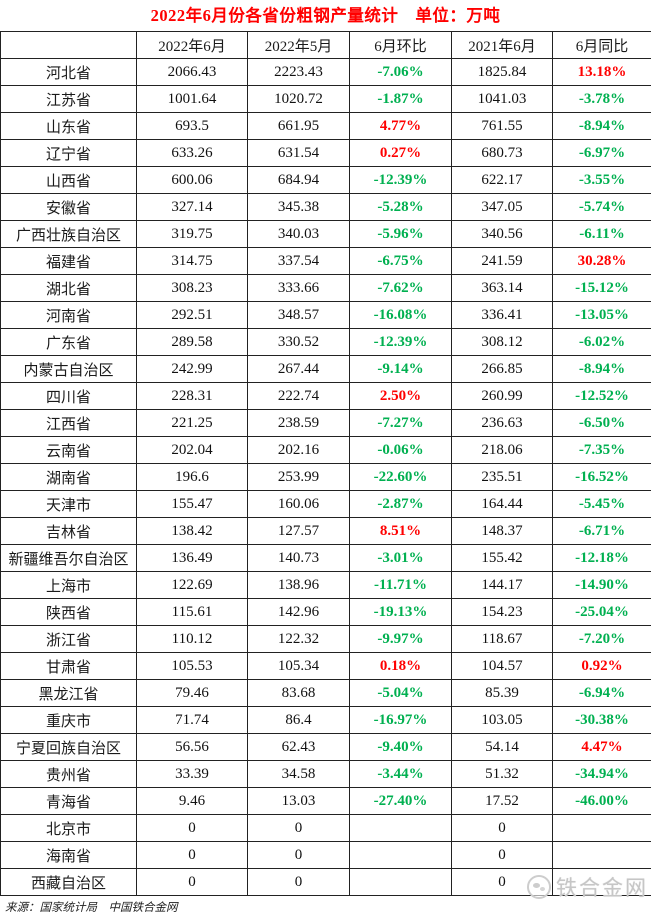 Image resolution: width=651 pixels, height=919 pixels. What do you see at coordinates (601, 720) in the screenshot?
I see `yoy-percent-cell: -30.38%` at bounding box center [601, 720].